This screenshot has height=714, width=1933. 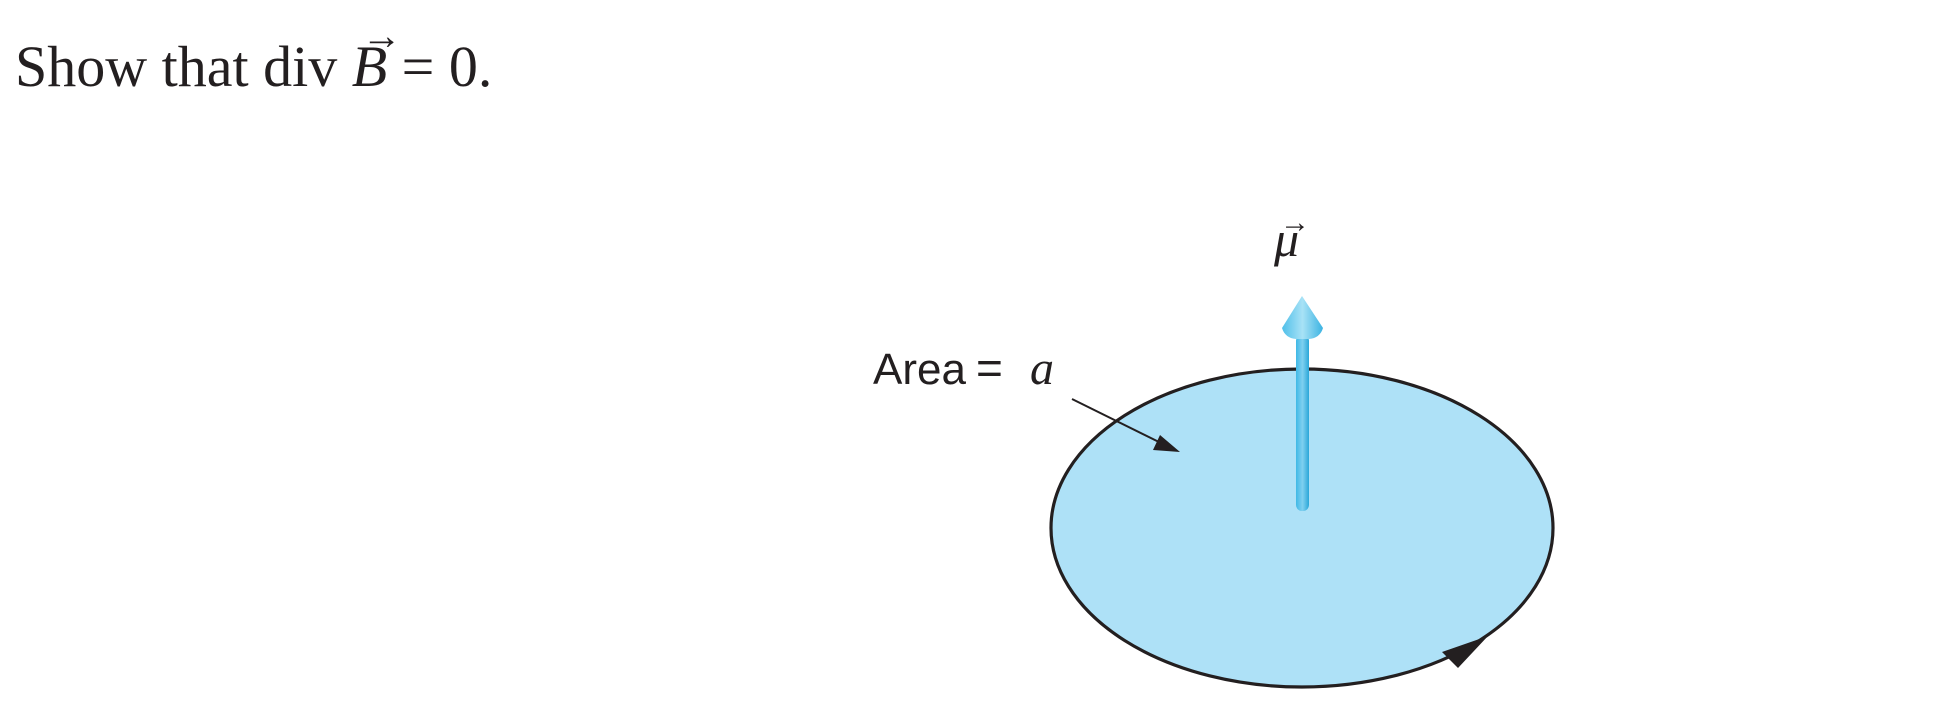 I want to click on area-label: Area, so click(x=919, y=369).